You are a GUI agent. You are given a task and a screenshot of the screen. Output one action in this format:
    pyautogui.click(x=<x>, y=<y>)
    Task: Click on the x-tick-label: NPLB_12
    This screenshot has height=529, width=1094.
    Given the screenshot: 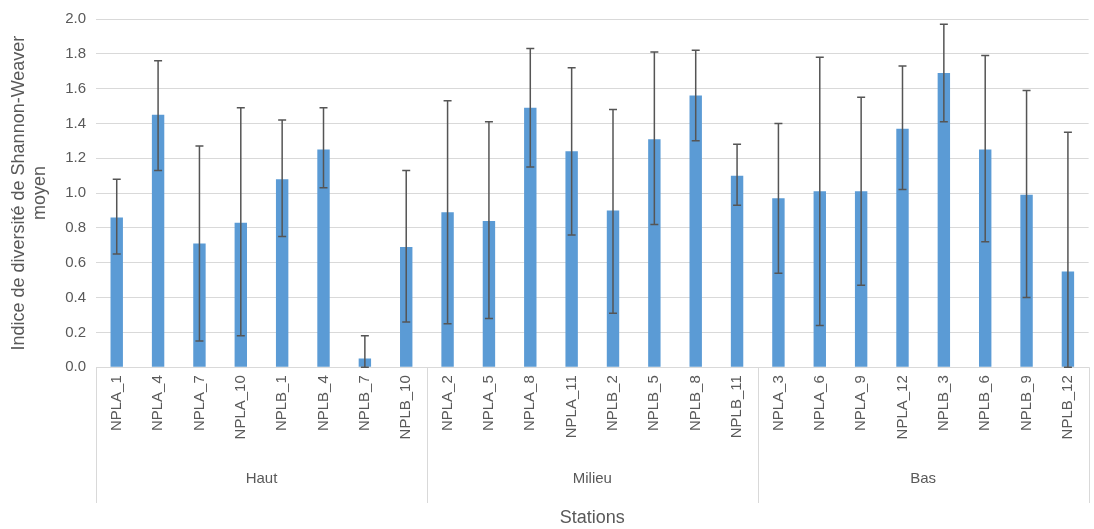 What is the action you would take?
    pyautogui.click(x=1067, y=407)
    